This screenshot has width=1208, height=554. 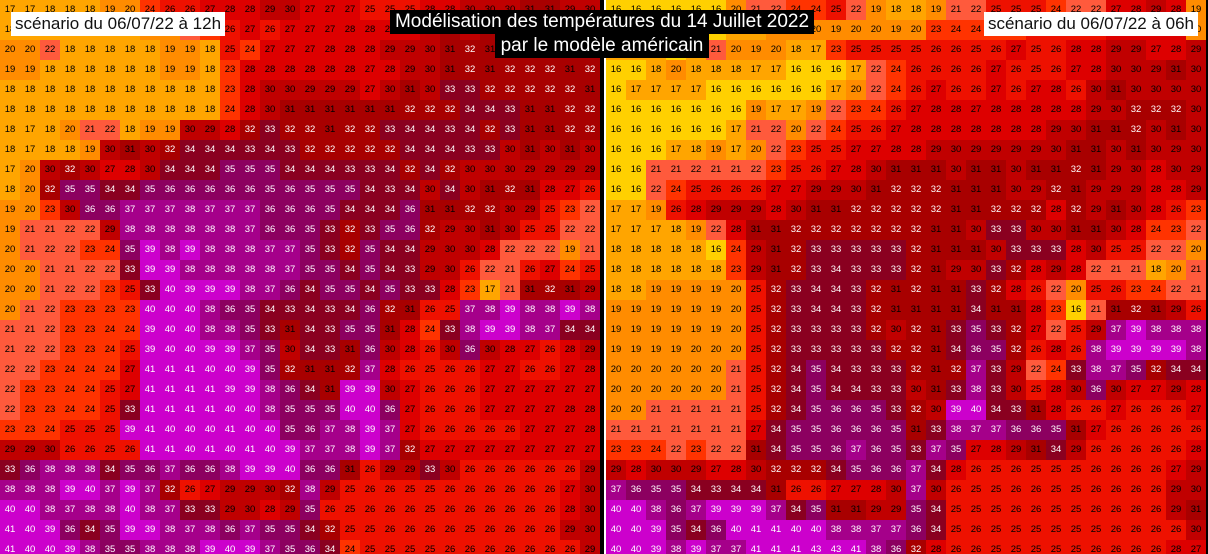 What do you see at coordinates (656, 530) in the screenshot?
I see `temperature-cell: 39` at bounding box center [656, 530].